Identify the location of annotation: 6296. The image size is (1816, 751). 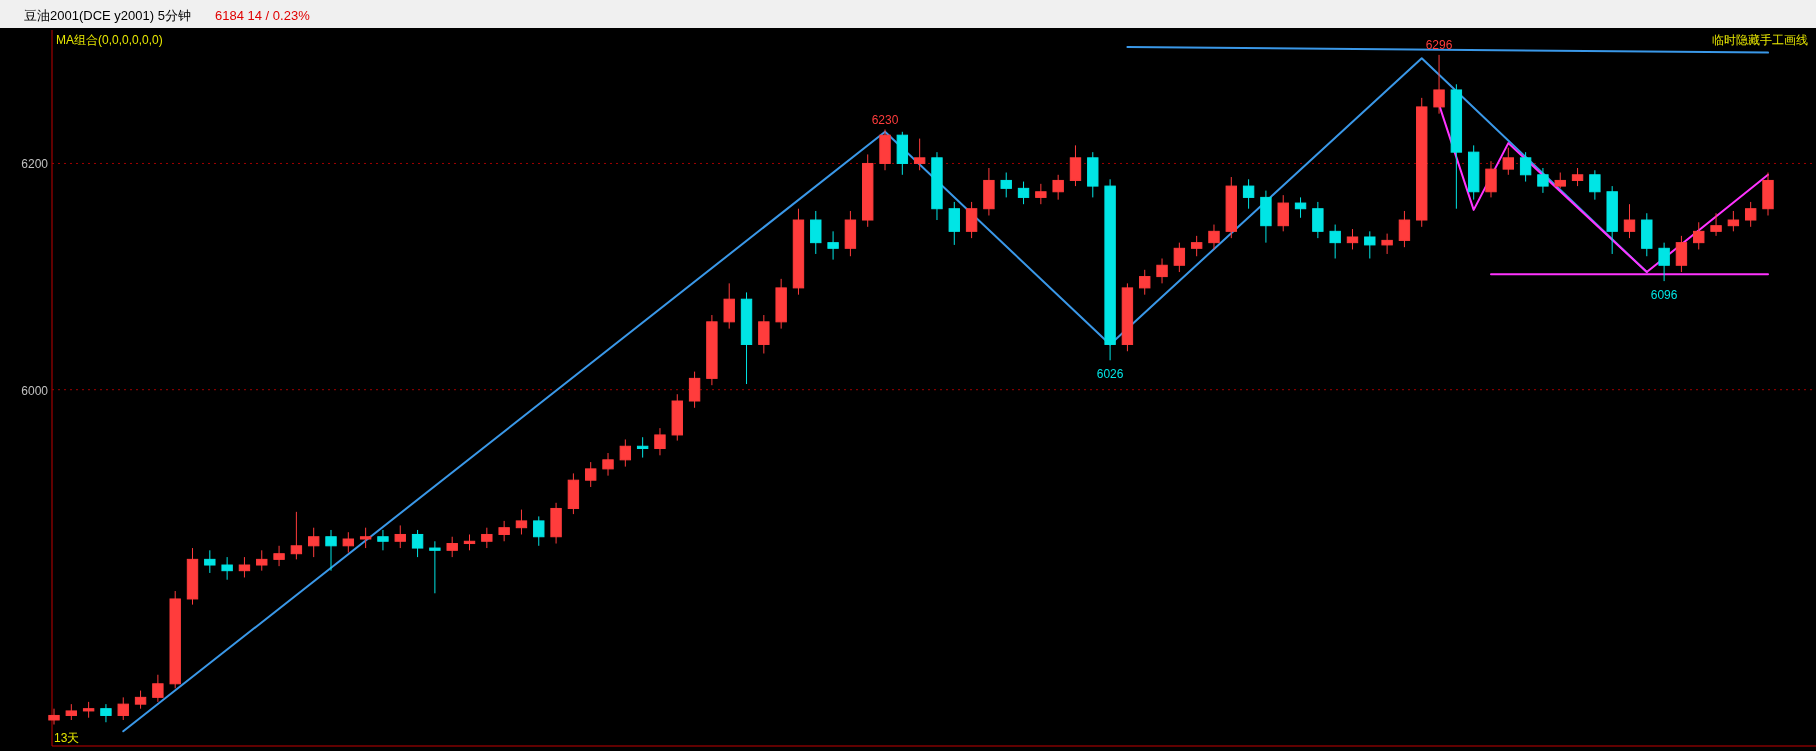
(1439, 44).